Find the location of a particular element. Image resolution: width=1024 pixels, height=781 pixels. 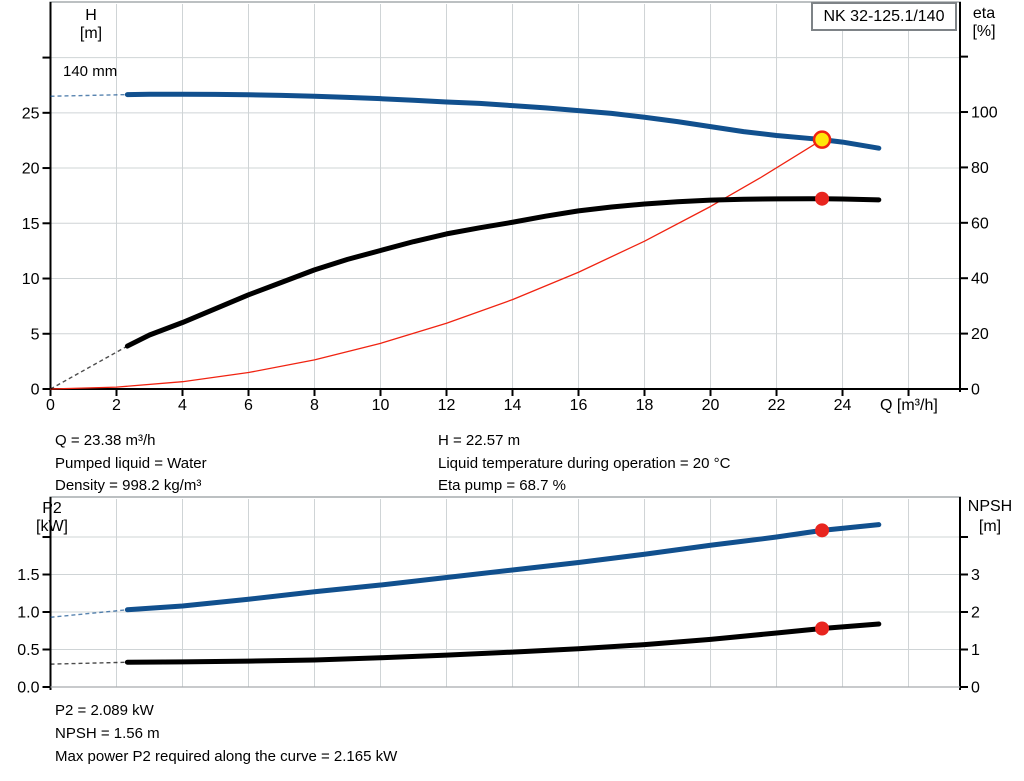

x-tick-label: 10 is located at coordinates (381, 405).